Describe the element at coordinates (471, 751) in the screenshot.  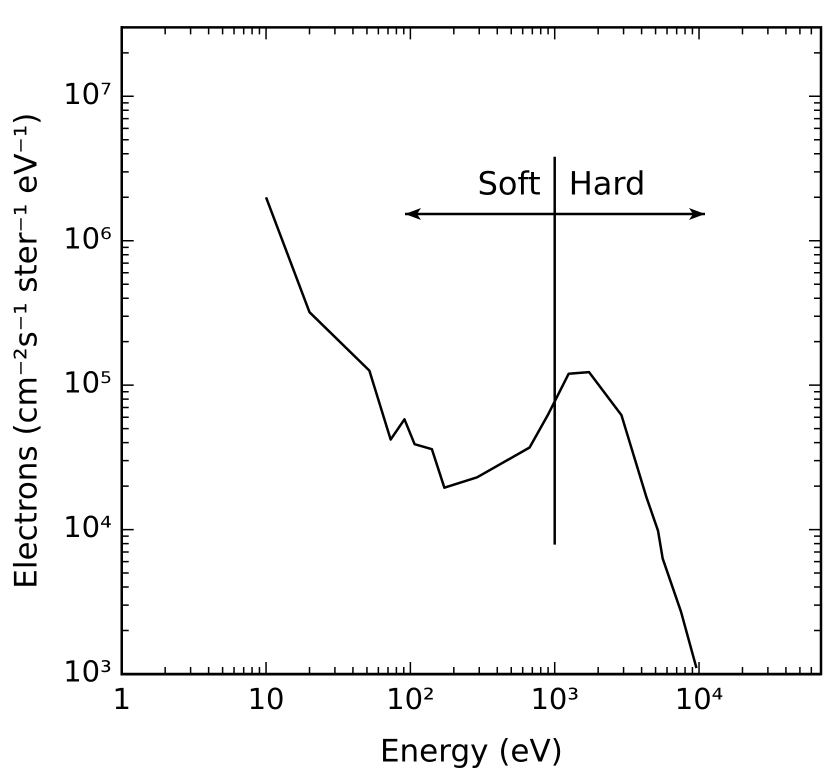
I see `x-axis-title: Energy (eV)` at that location.